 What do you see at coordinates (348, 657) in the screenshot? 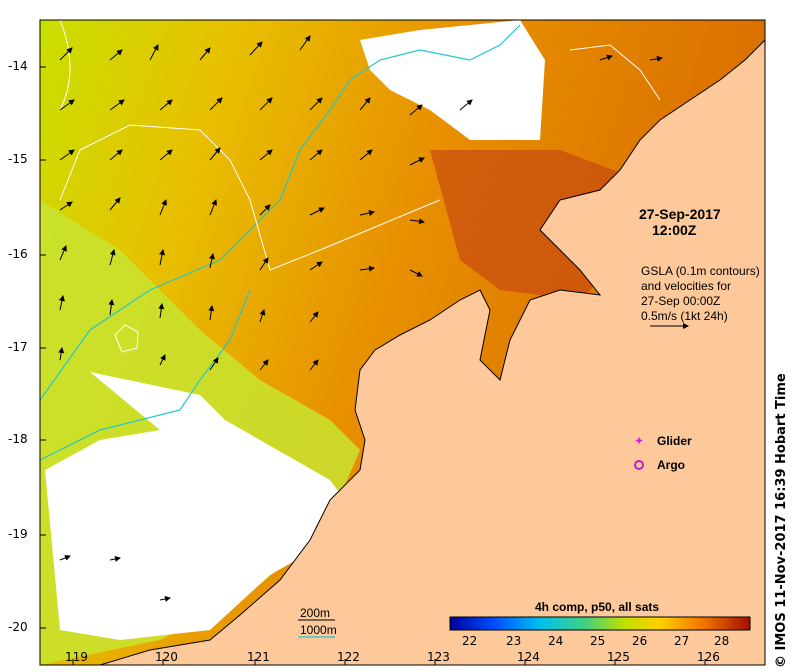
I see `x-tick-label: 122` at bounding box center [348, 657].